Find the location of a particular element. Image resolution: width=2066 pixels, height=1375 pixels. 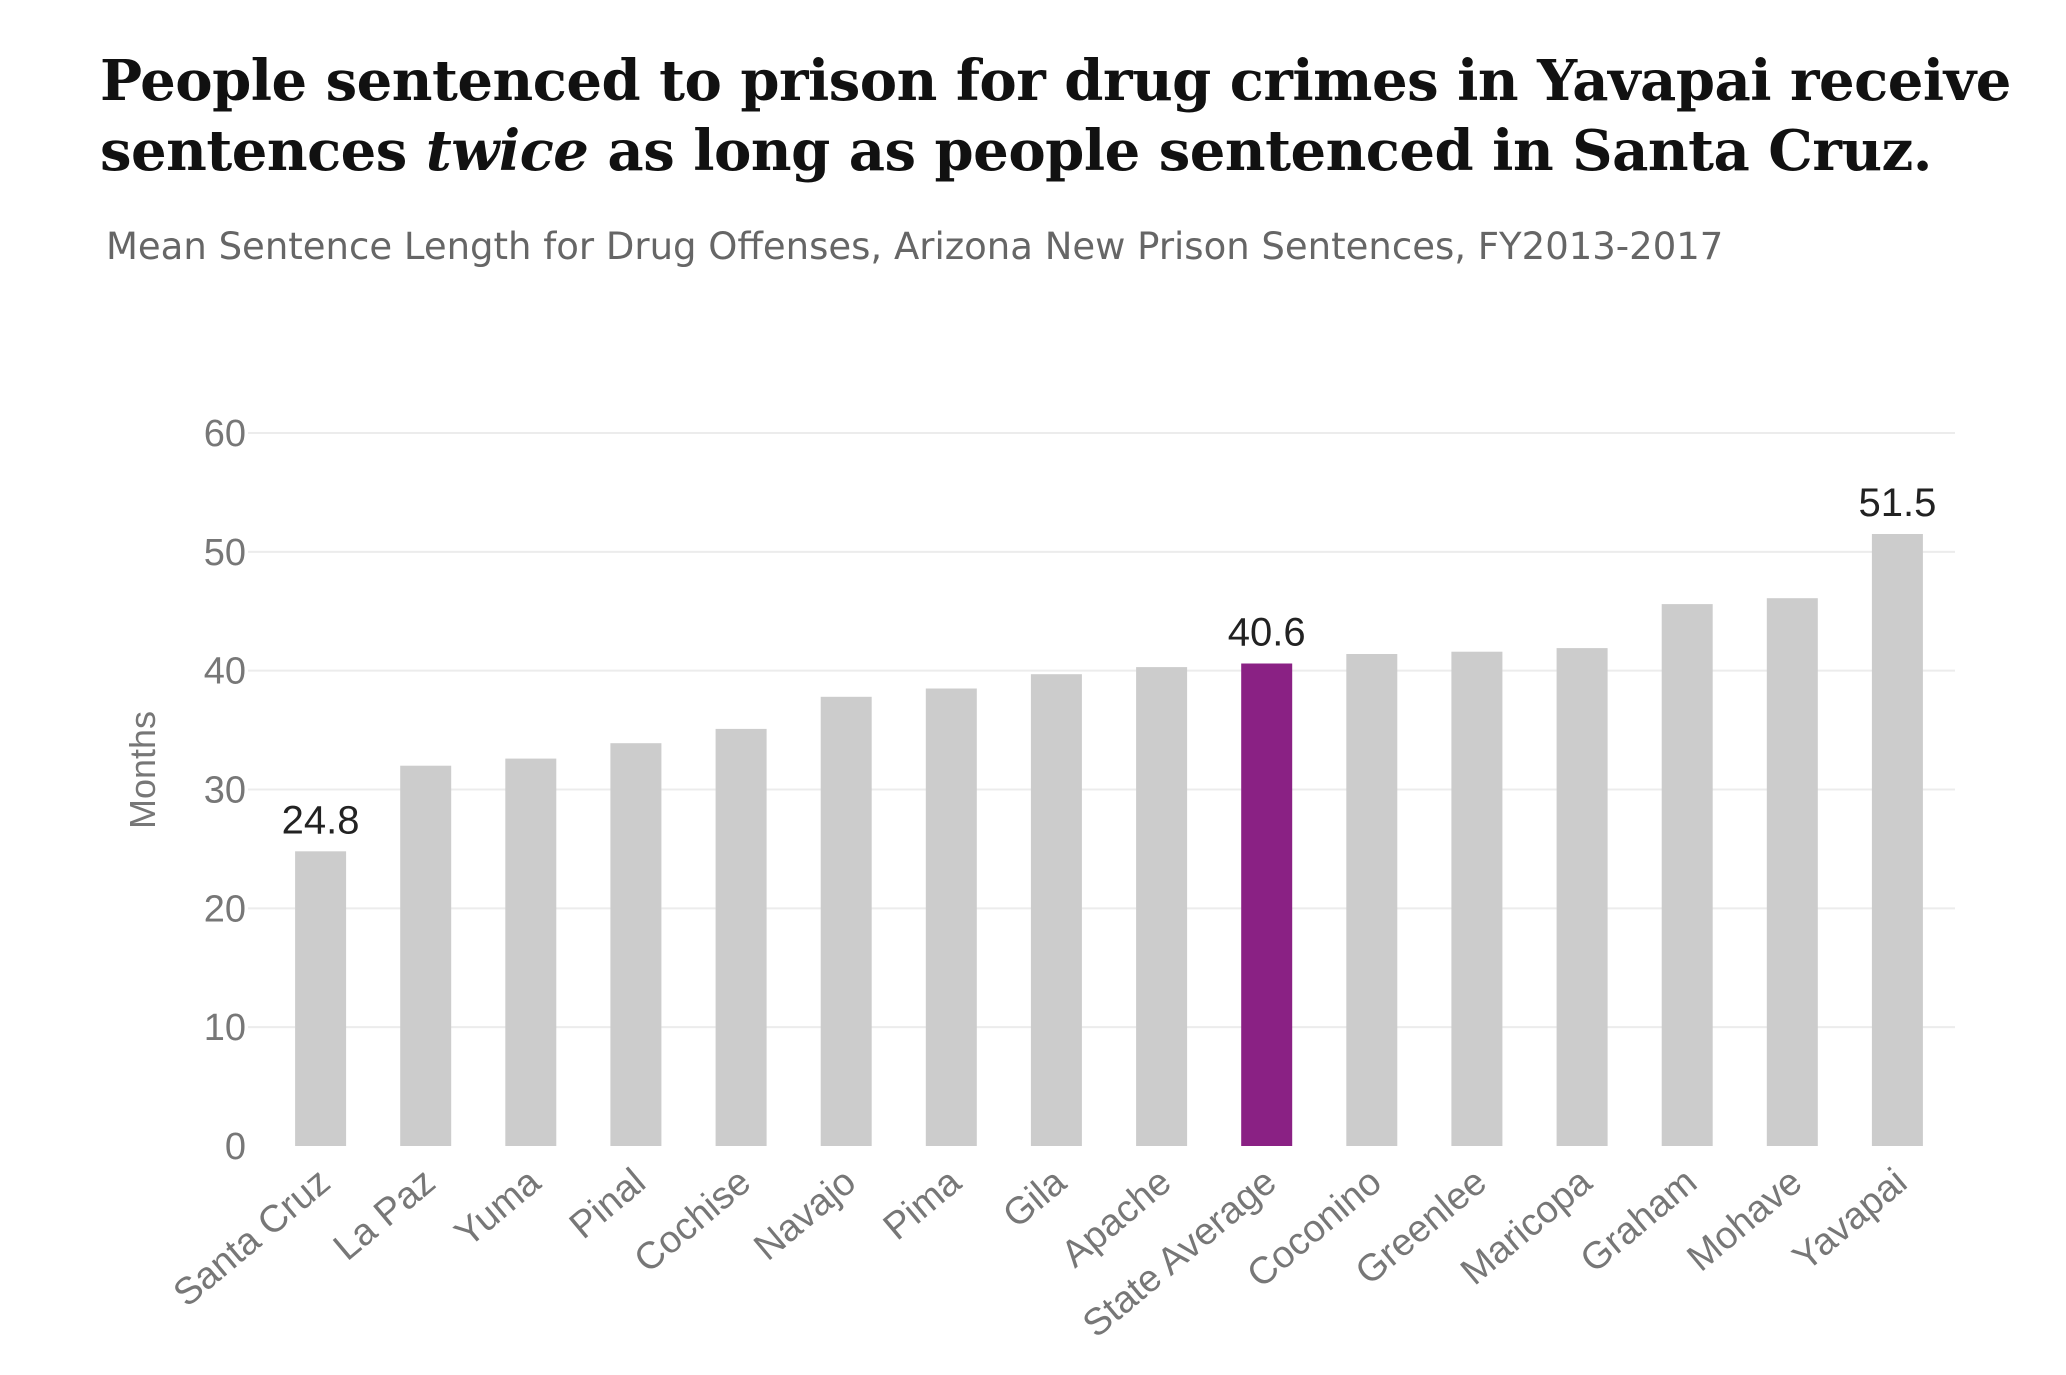

data-label-santa-cruz: 24.8 is located at coordinates (321, 820).